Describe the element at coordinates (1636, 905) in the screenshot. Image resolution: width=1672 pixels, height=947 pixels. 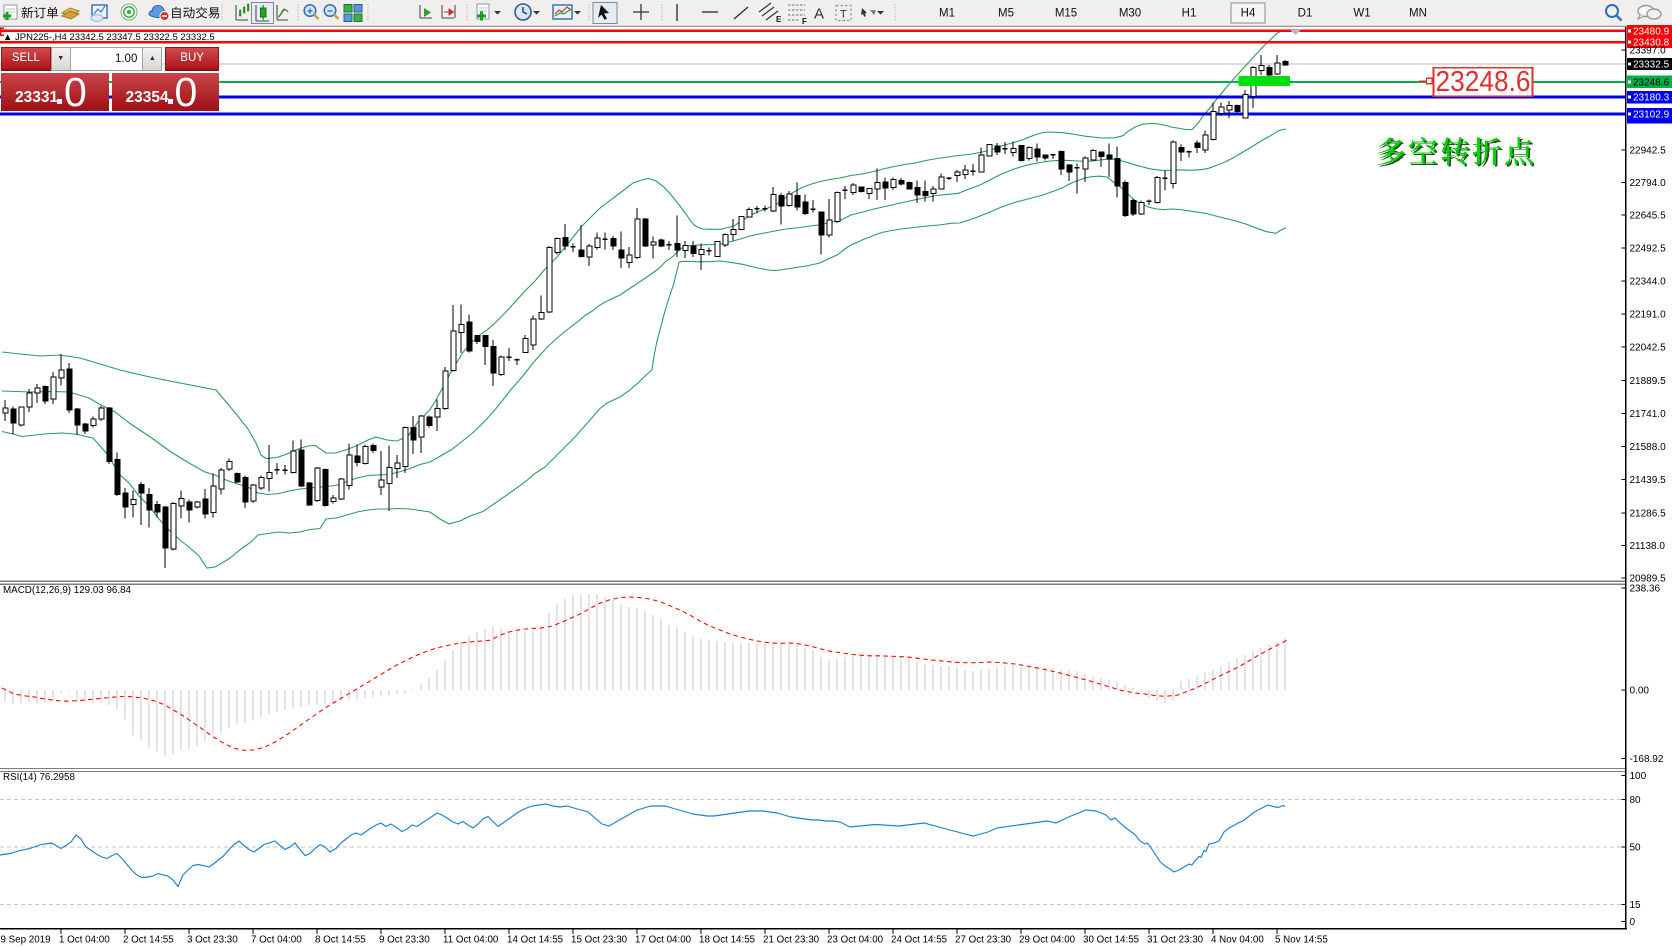
I see `svg-text: 15` at that location.